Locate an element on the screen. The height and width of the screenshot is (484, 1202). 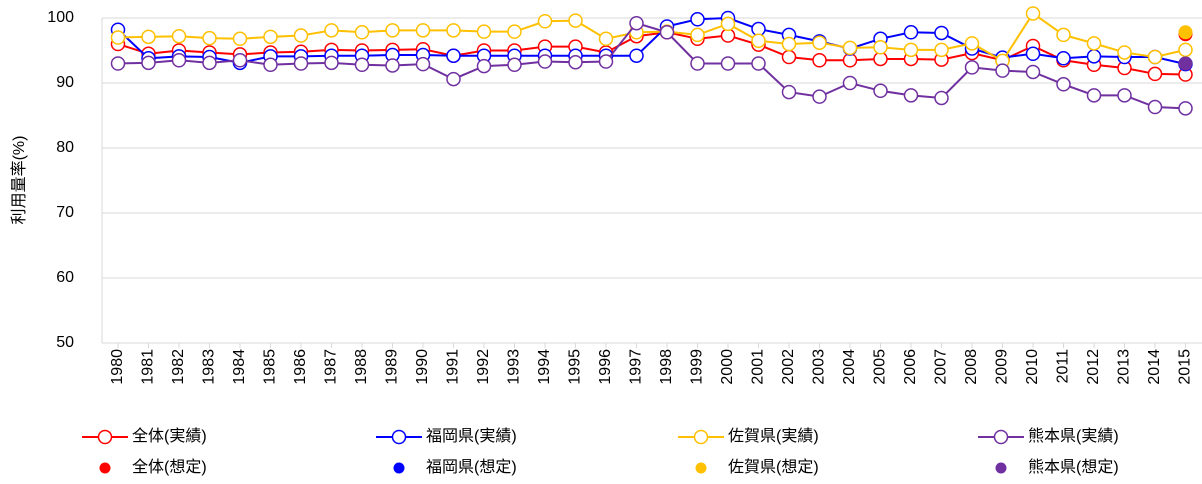
x-tick-label: 2008 is located at coordinates (971, 367).